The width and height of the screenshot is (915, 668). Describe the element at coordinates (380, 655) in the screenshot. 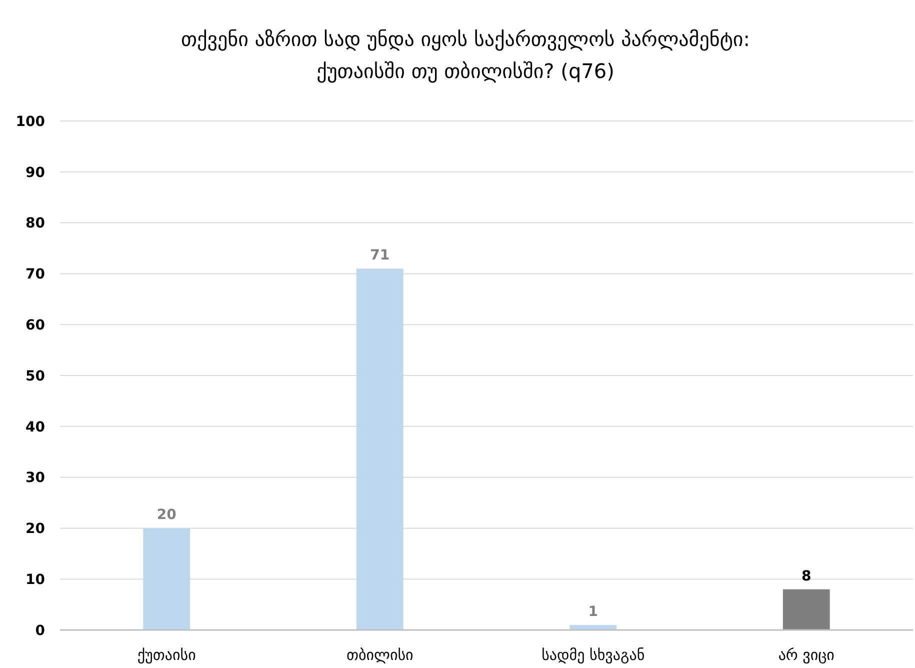

I see `x-tick-label: თბილისი` at that location.